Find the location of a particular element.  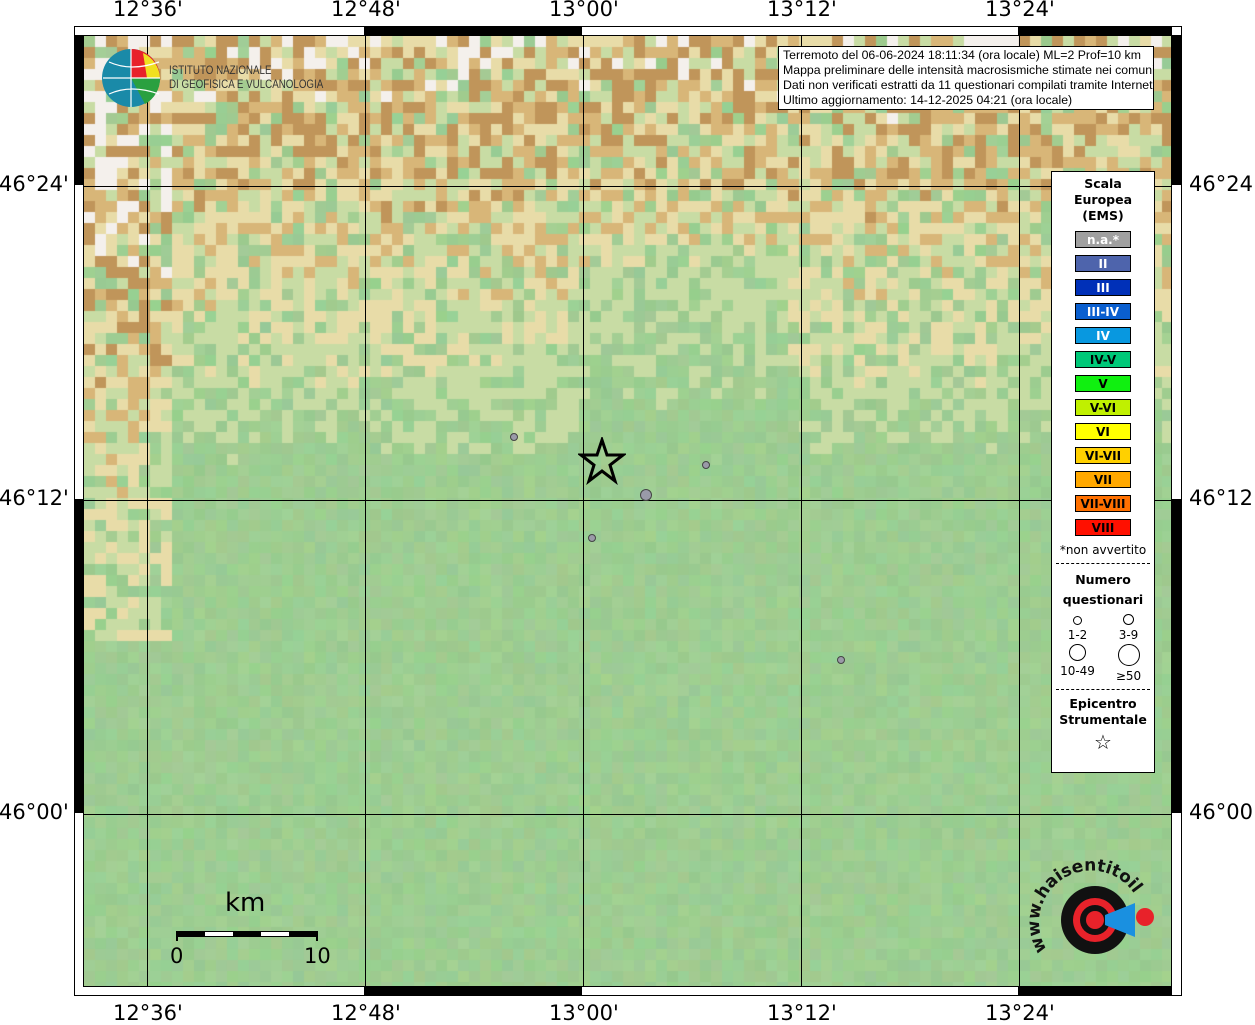

legend-swatch: VIII is located at coordinates (1103, 527).